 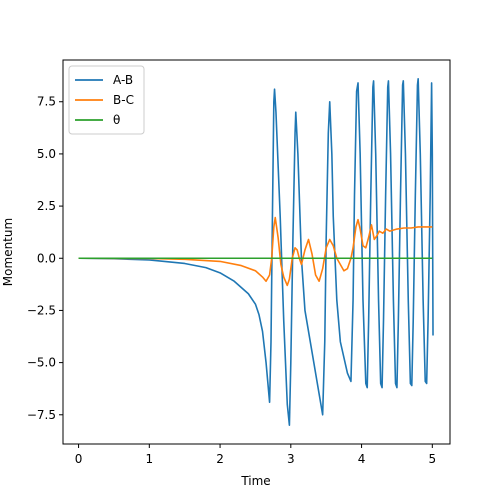 I want to click on x-tick-label: 3, so click(x=291, y=459).